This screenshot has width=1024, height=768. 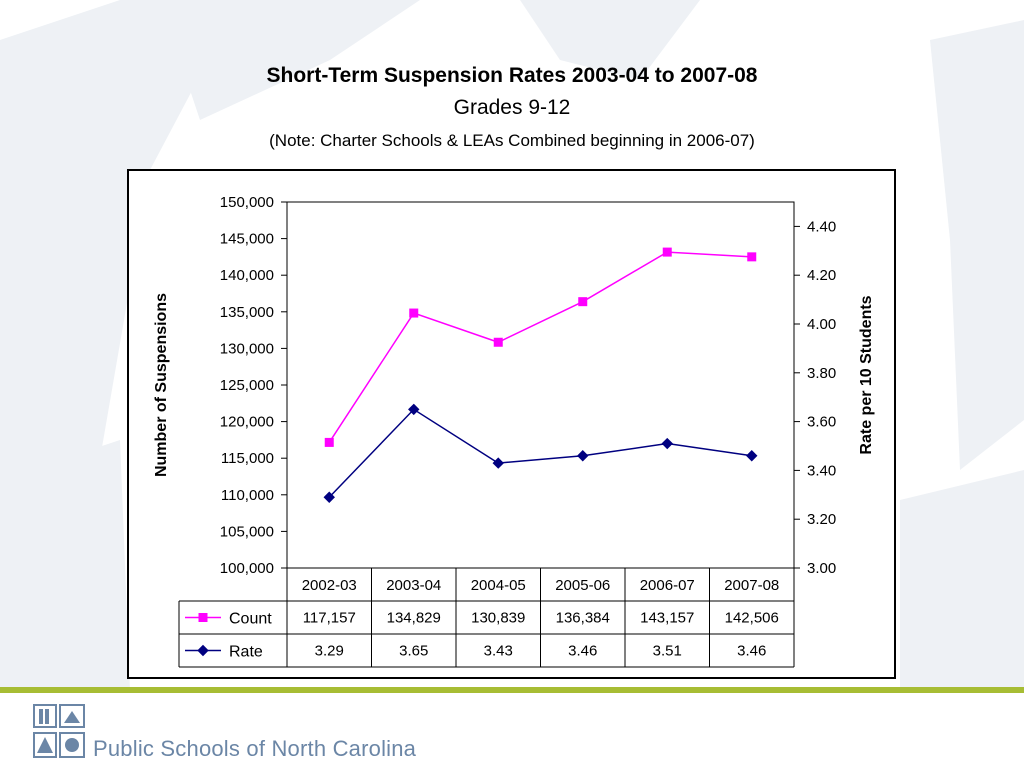 I want to click on y-tick-label-left: 135,000, so click(x=247, y=312).